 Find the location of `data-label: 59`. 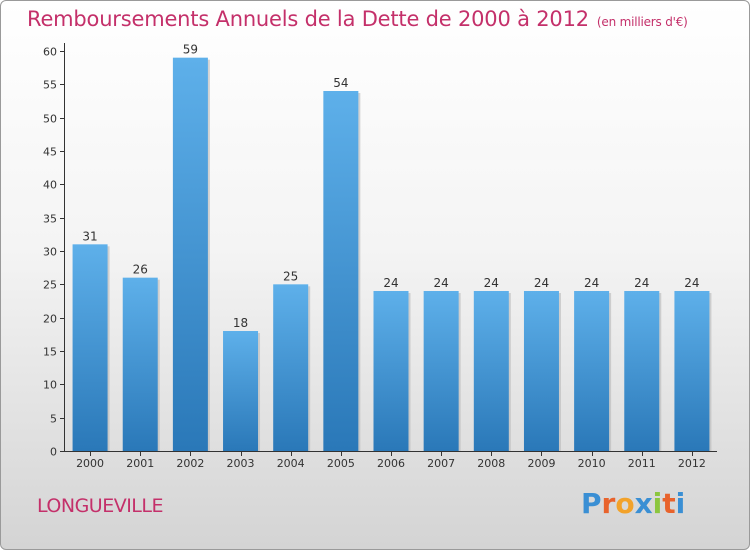

data-label: 59 is located at coordinates (190, 50).